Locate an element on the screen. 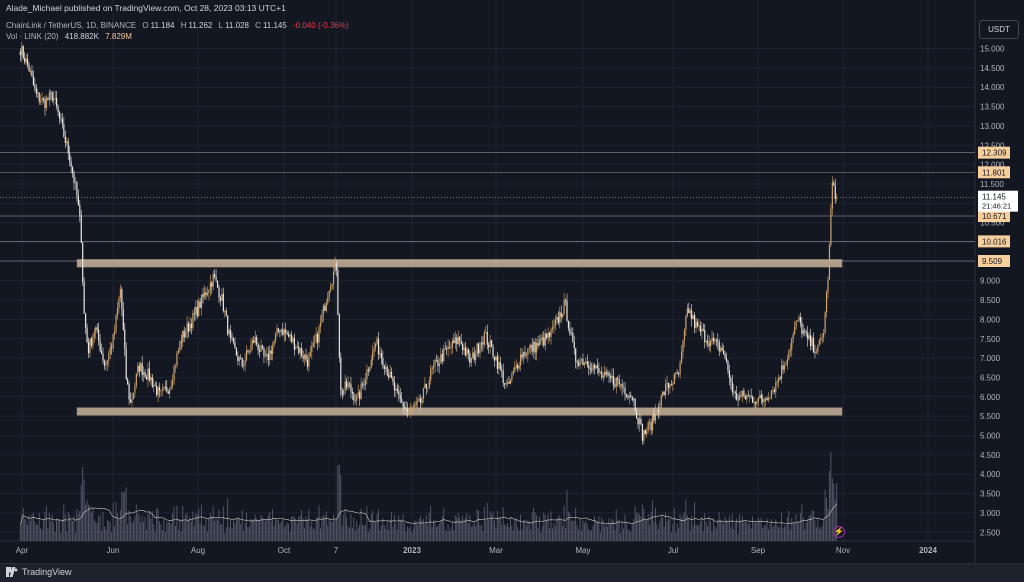 This screenshot has height=582, width=1024. y-tick-label: 12.500 is located at coordinates (992, 145).